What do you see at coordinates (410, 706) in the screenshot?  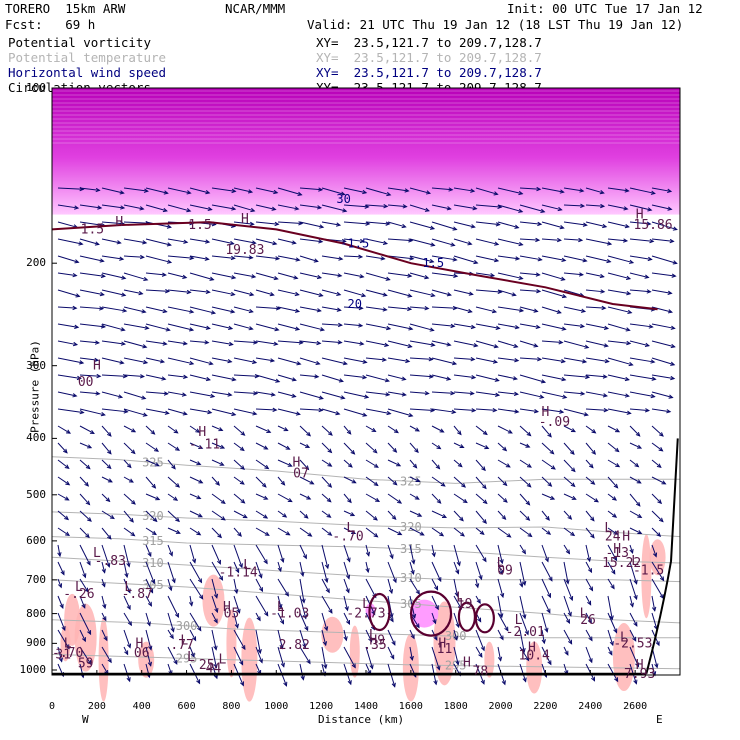 I see `x-tick-label: 1600` at bounding box center [410, 706].